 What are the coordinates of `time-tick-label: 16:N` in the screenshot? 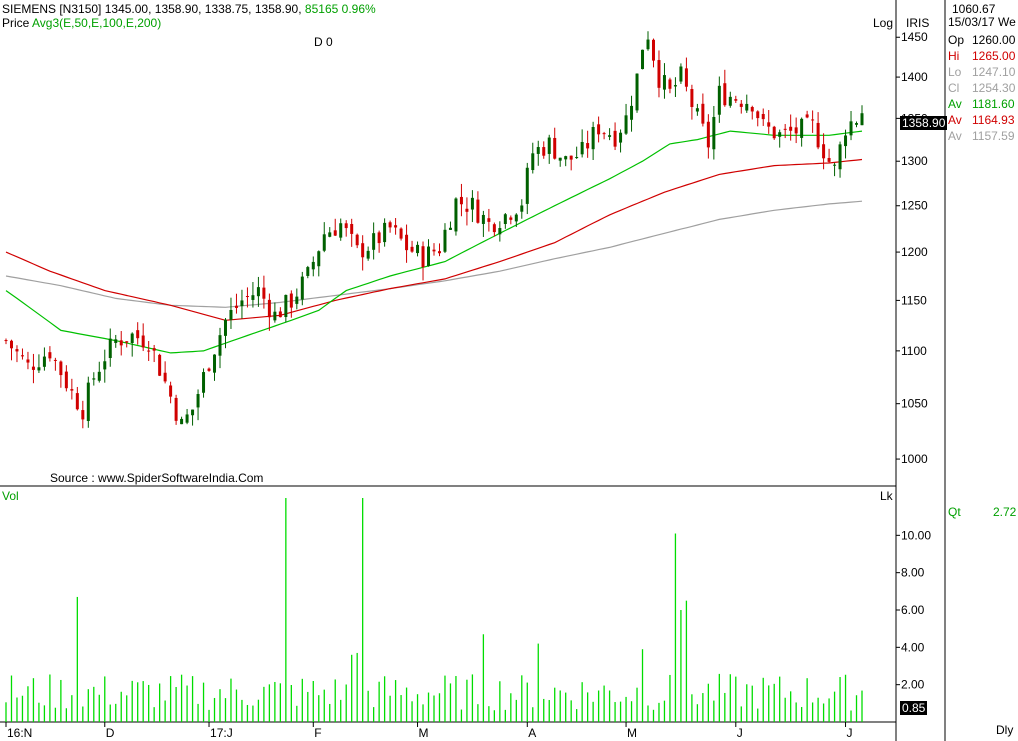 It's located at (19, 733).